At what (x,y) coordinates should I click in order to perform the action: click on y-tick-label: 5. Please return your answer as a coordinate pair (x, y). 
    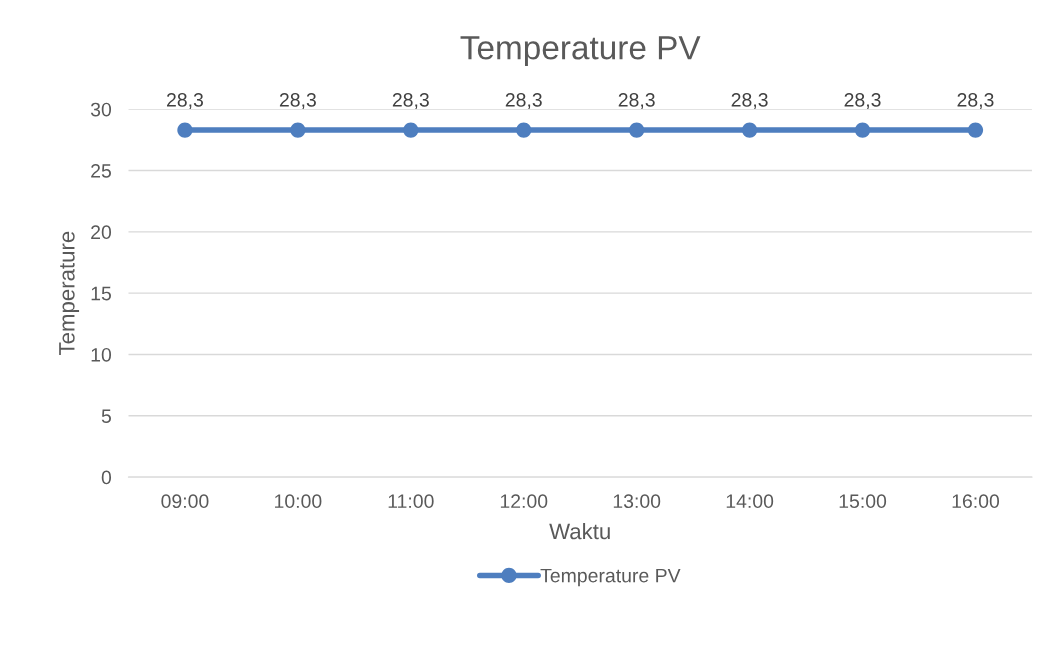
    Looking at the image, I should click on (106, 416).